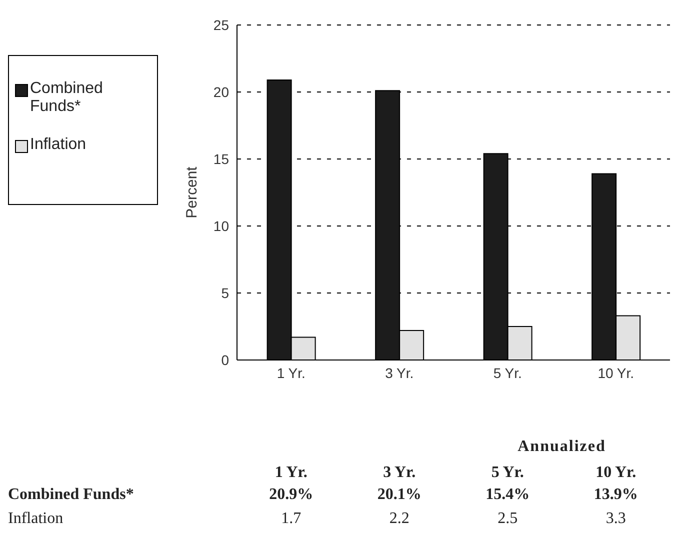 This screenshot has height=555, width=674. What do you see at coordinates (67, 98) in the screenshot?
I see `legend-label: Combined Funds*` at bounding box center [67, 98].